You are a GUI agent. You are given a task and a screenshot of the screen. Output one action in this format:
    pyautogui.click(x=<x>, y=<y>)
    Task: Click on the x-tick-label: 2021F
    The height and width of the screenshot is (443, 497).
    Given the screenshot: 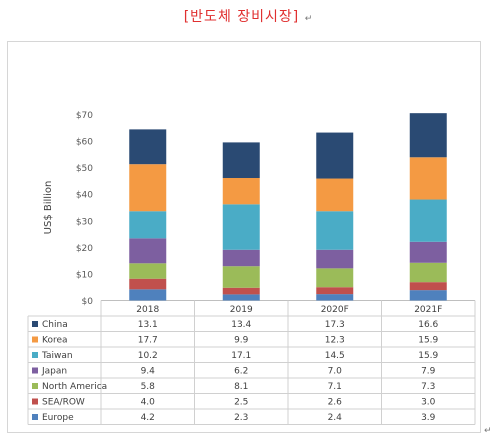 What is the action you would take?
    pyautogui.click(x=428, y=310)
    